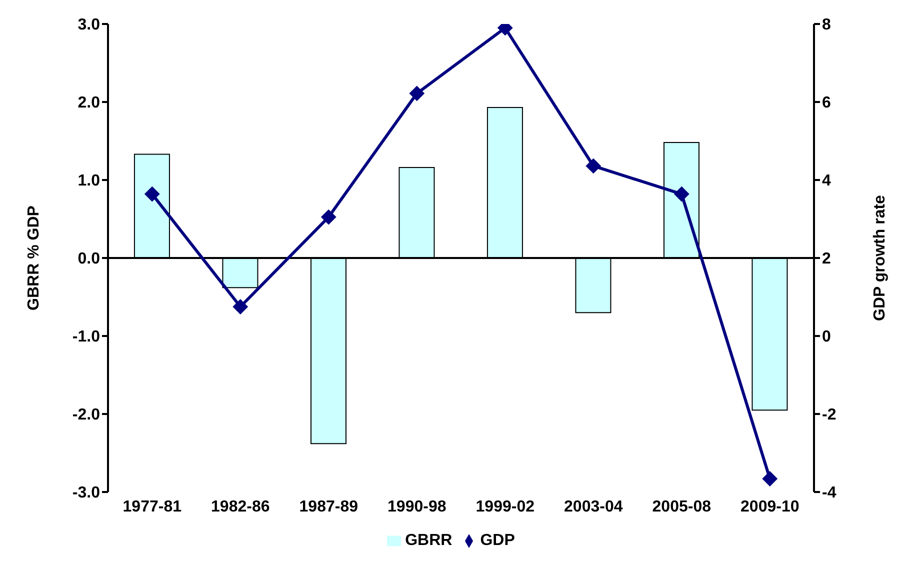 The height and width of the screenshot is (568, 912). What do you see at coordinates (89, 259) in the screenshot?
I see `y-tick-label: 0.0` at bounding box center [89, 259].